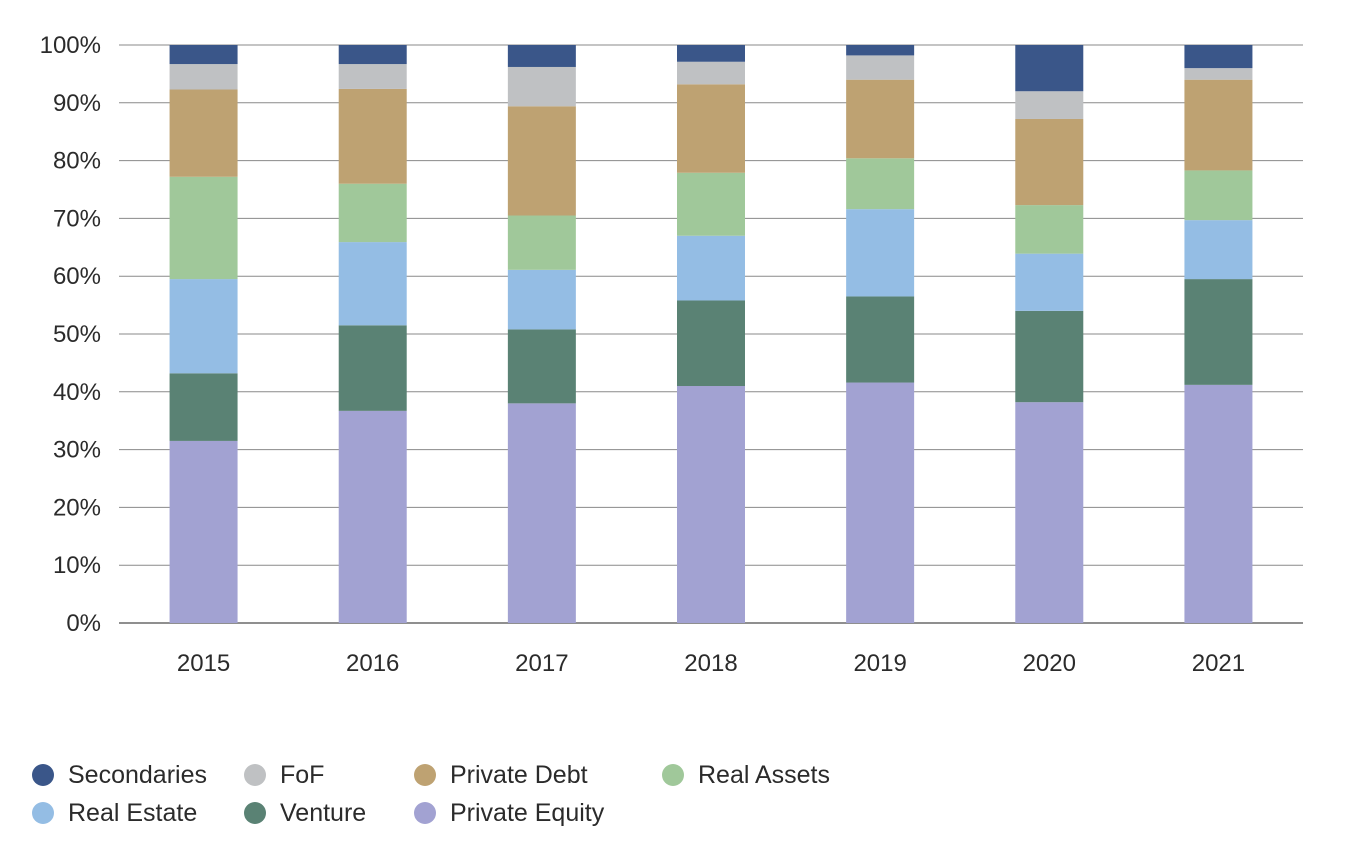  What do you see at coordinates (203, 531) in the screenshot?
I see `bar-segment-private-equity-2015` at bounding box center [203, 531].